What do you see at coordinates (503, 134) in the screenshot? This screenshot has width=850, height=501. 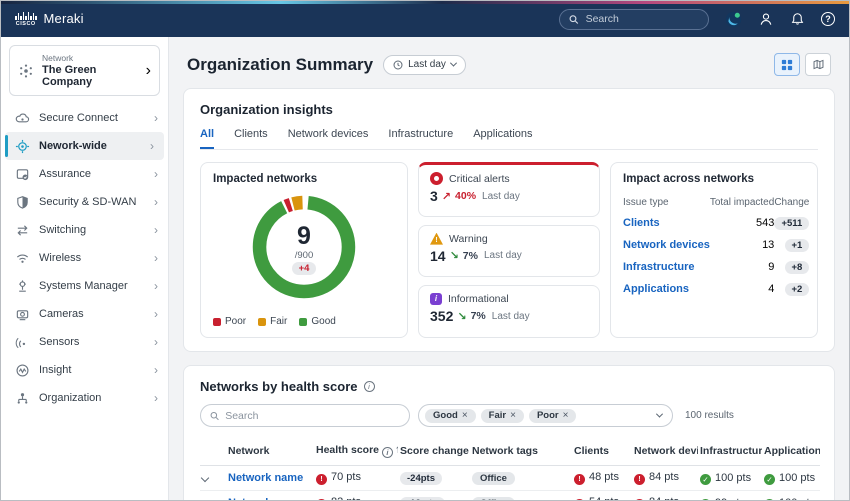 I see `tab-applications: Applications` at bounding box center [503, 134].